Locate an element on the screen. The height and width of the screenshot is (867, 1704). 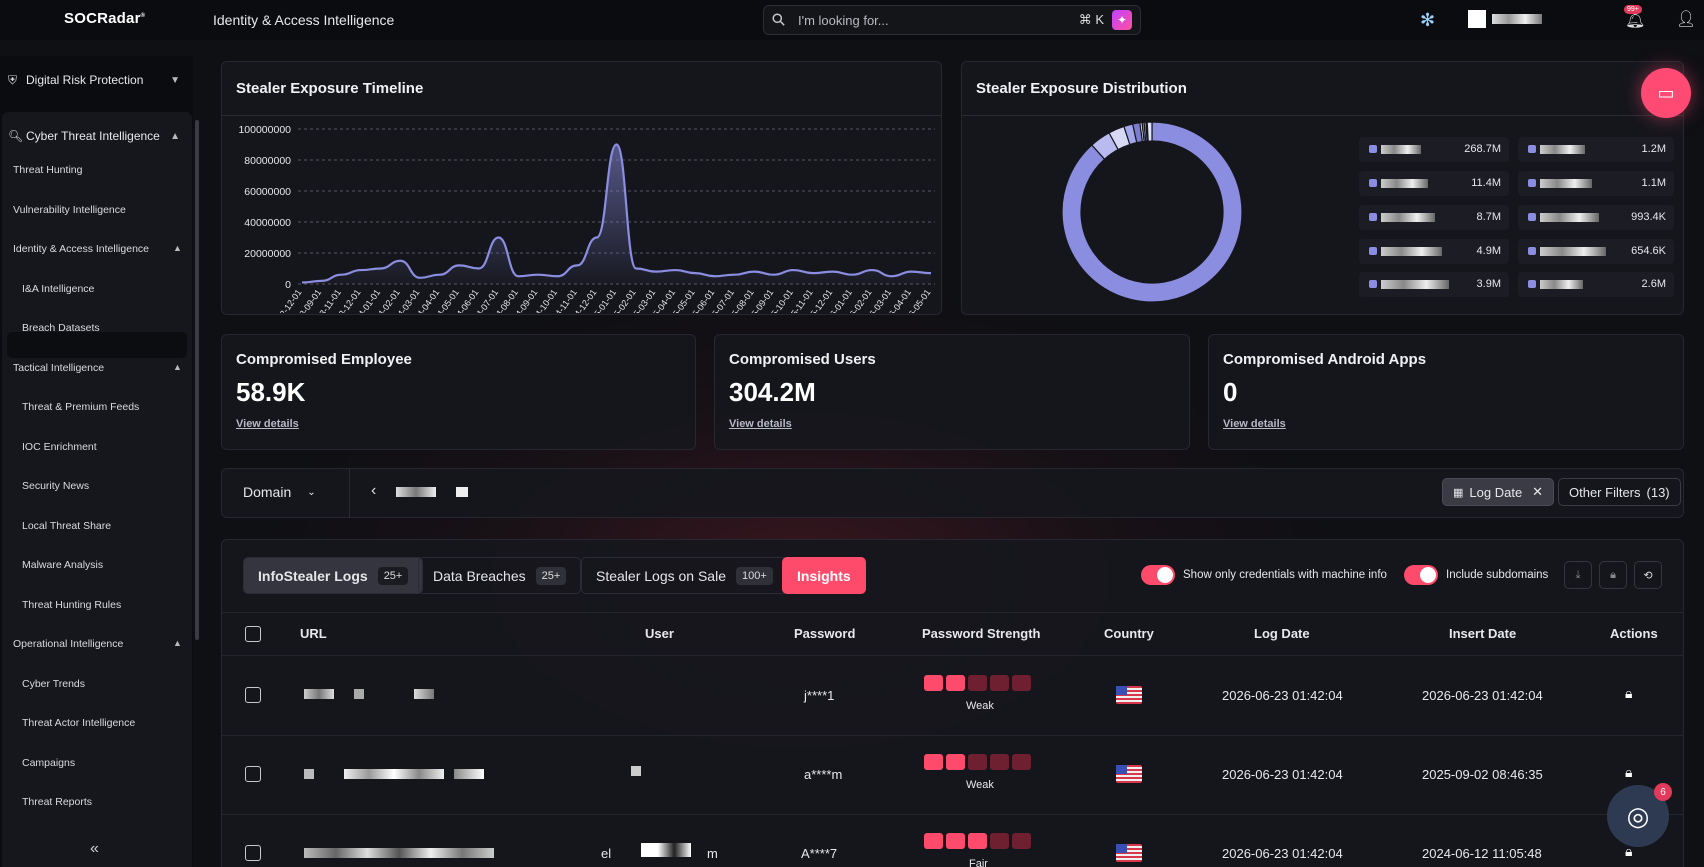
column-header-user: User is located at coordinates (659, 633).